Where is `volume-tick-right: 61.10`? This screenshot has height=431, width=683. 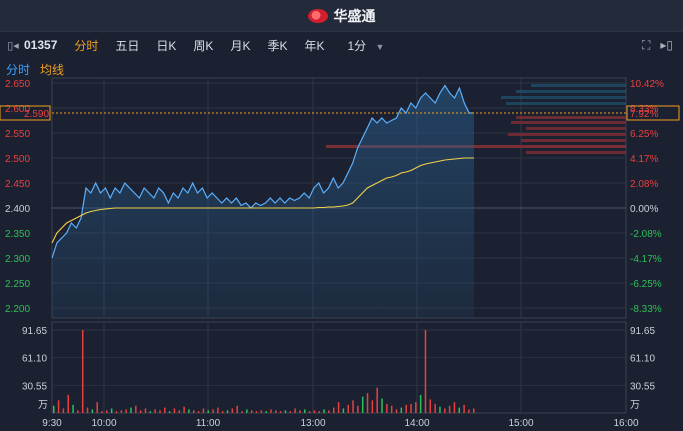 volume-tick-right: 61.10 is located at coordinates (642, 359).